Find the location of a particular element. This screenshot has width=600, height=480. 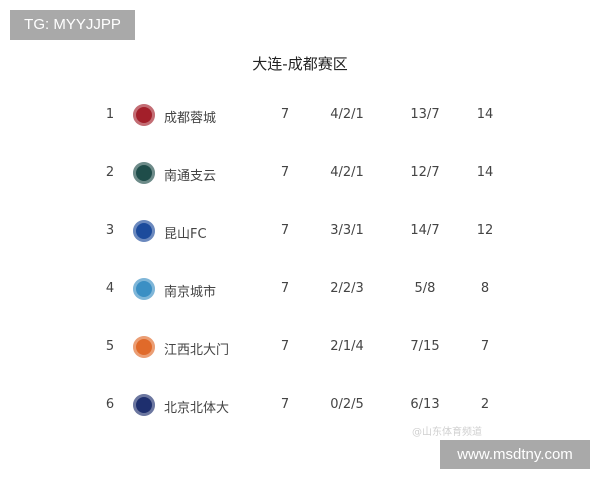

table-row: 6 北京北体大 7 0/2/5 6/13 2 is located at coordinates (300, 405).